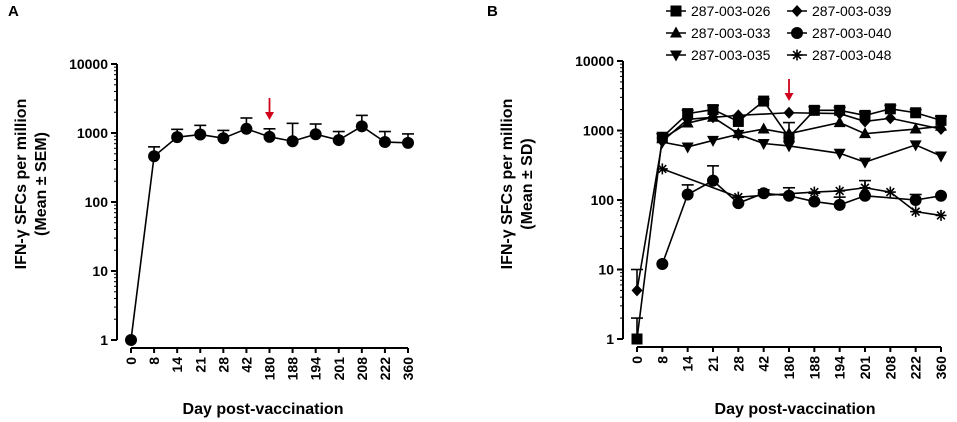 Image resolution: width=957 pixels, height=422 pixels. I want to click on legend-item: 287-003-035, so click(718, 55).